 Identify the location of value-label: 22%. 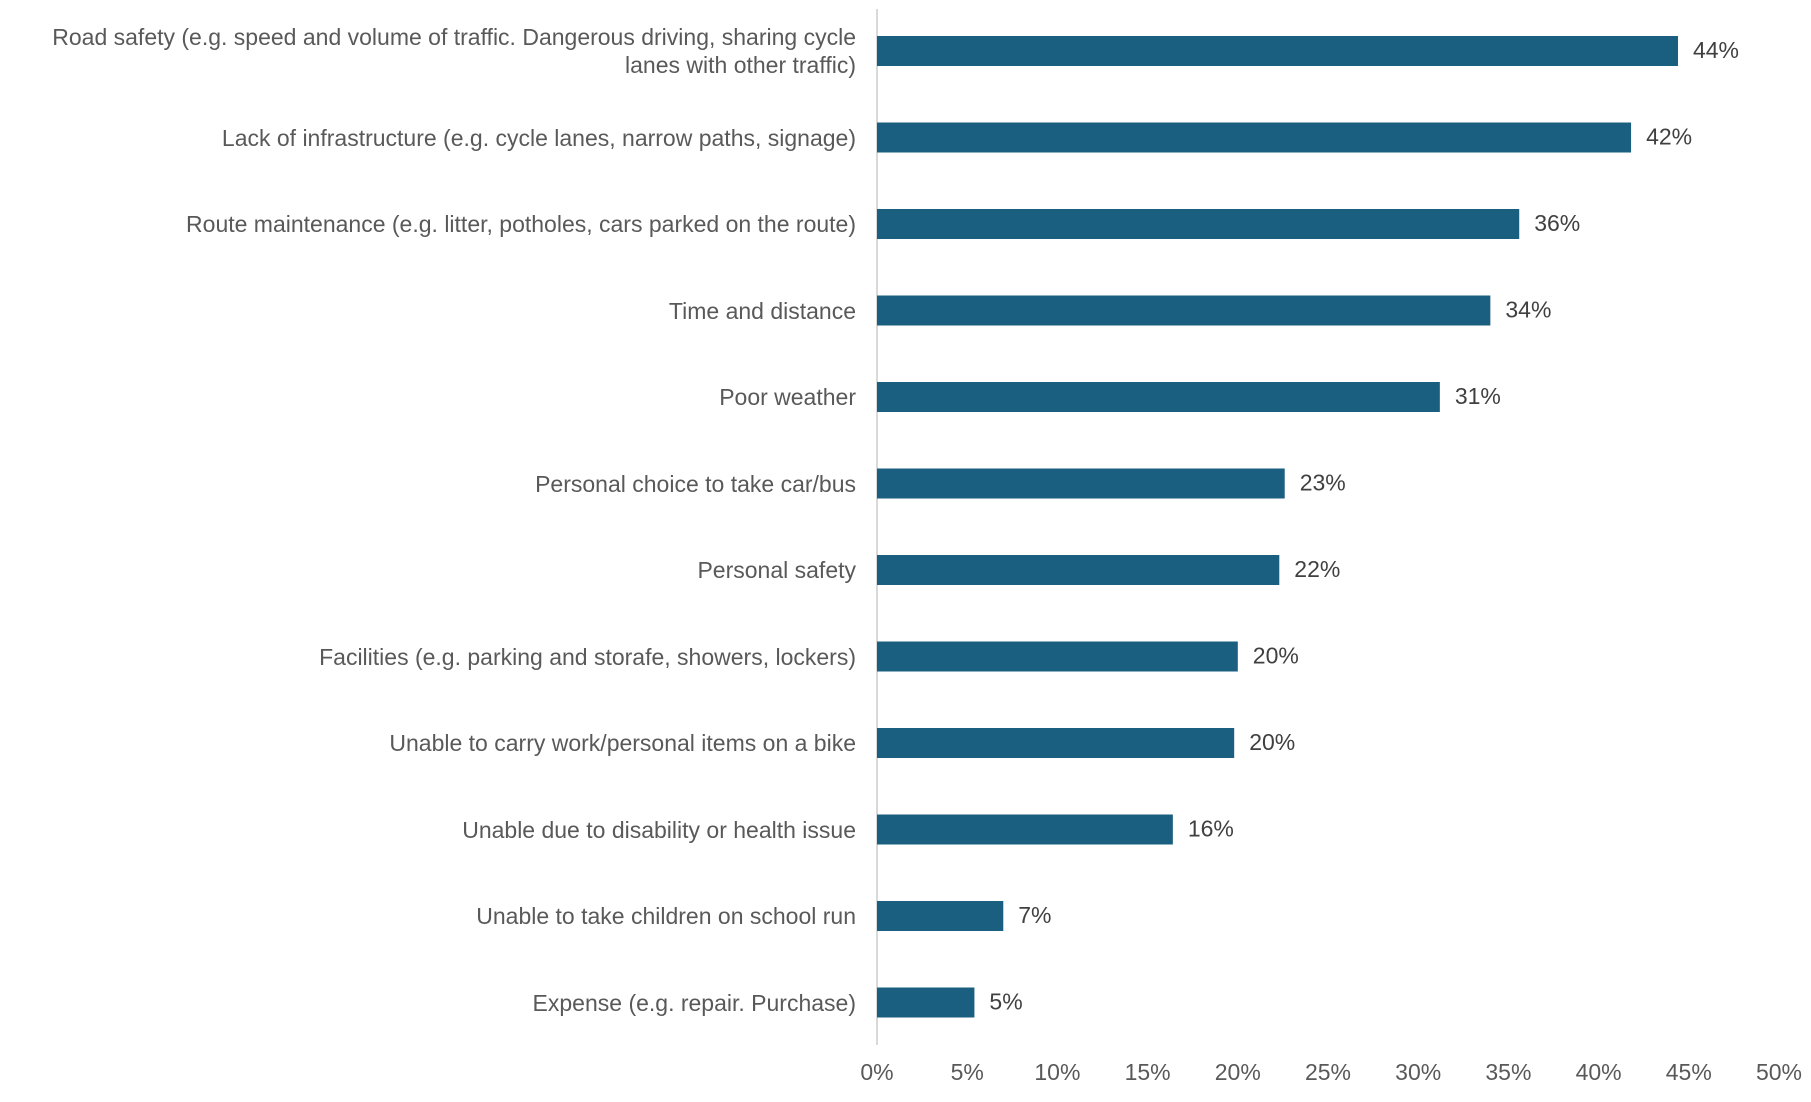
(1317, 569).